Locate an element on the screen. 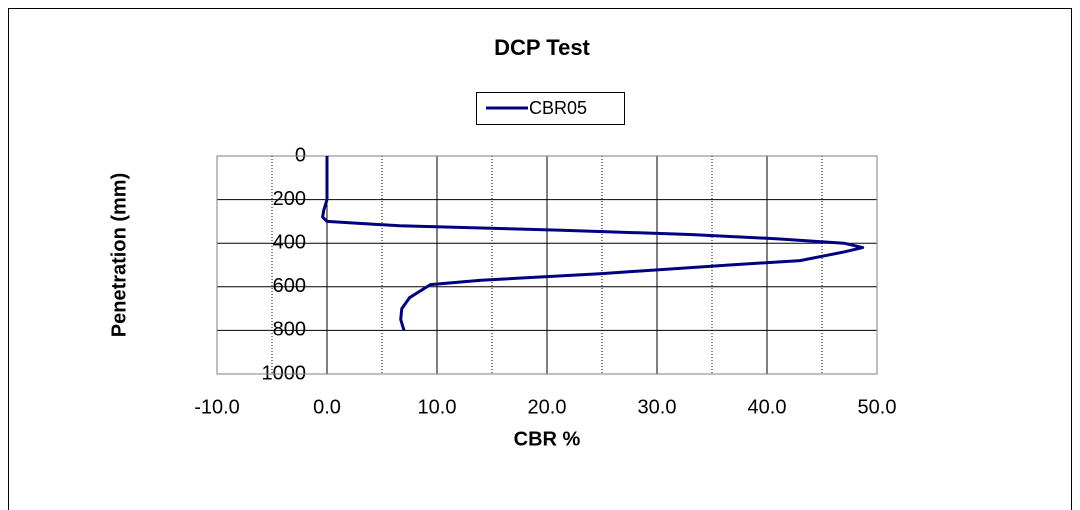 This screenshot has width=1080, height=510. y-tick-label: 1000 is located at coordinates (284, 373).